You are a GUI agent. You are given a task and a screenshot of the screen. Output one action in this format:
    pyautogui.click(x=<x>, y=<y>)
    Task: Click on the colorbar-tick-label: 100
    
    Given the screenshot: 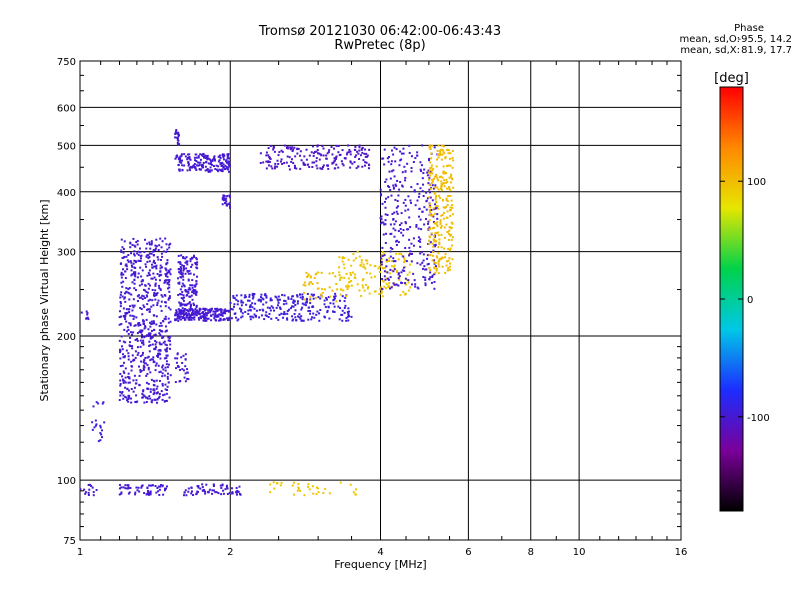 What is the action you would take?
    pyautogui.click(x=756, y=182)
    